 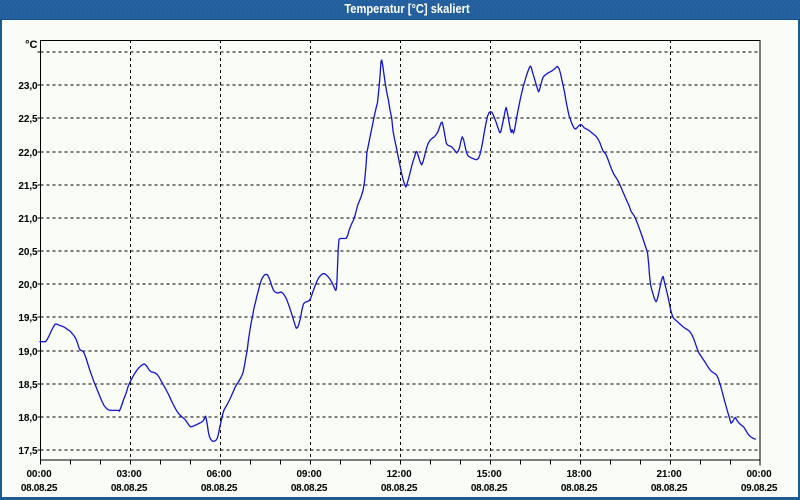 I want to click on svg-text: 15:00, so click(x=489, y=474).